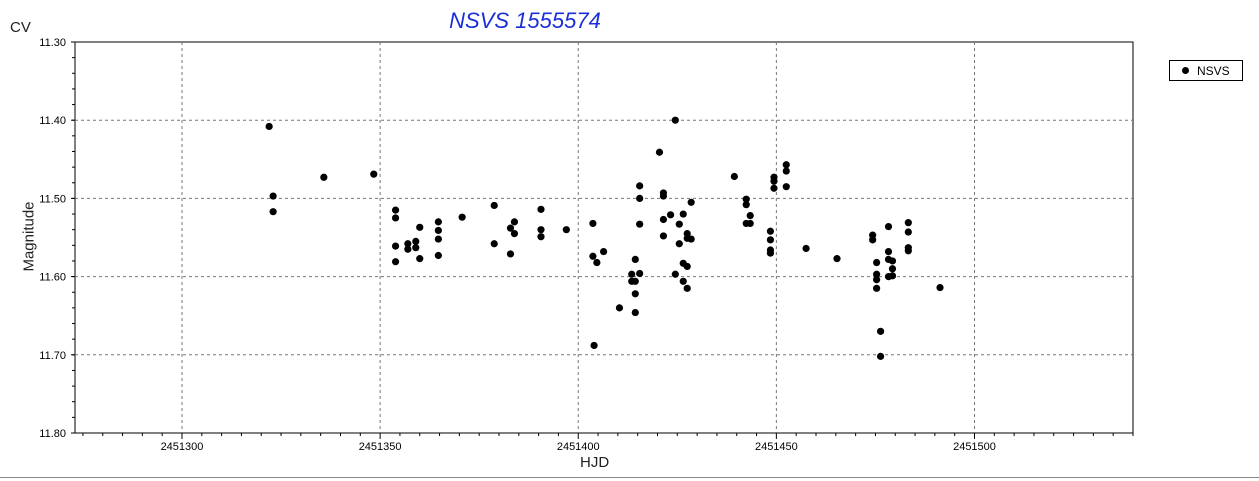 This screenshot has width=1259, height=481. Describe the element at coordinates (52, 43) in the screenshot. I see `y-tick-label: 11.30` at that location.